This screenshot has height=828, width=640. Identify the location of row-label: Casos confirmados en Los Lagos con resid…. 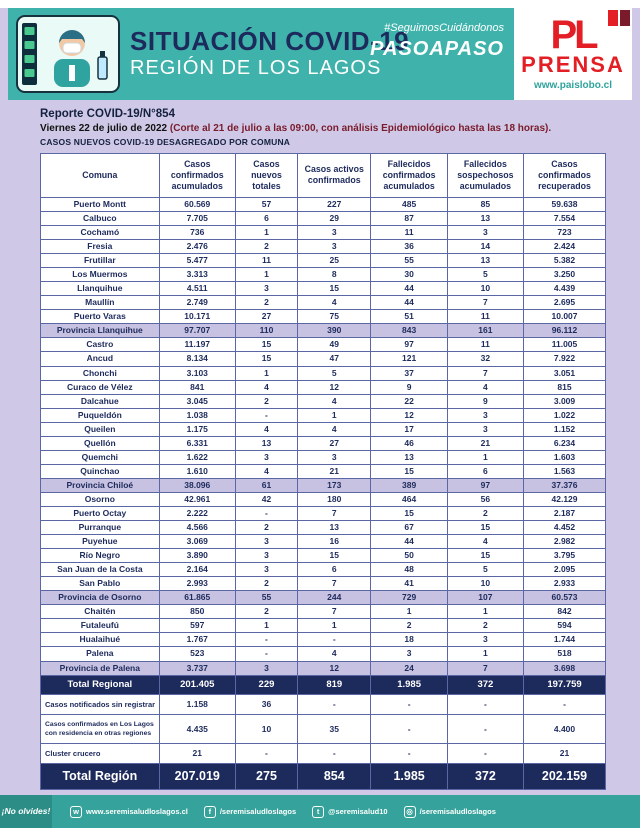
(100, 729).